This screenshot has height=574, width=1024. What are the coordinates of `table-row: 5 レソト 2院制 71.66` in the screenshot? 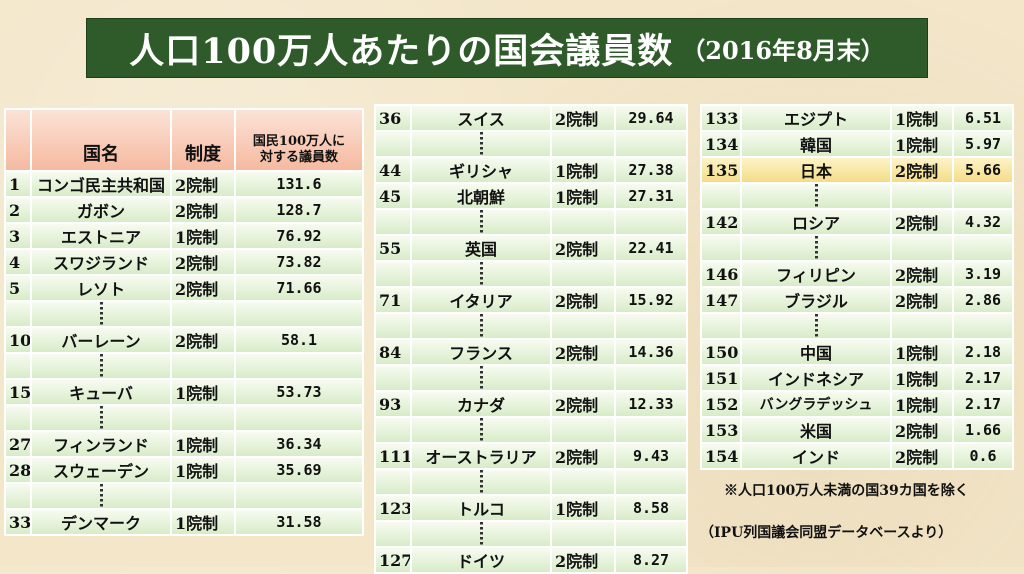 It's located at (184, 288).